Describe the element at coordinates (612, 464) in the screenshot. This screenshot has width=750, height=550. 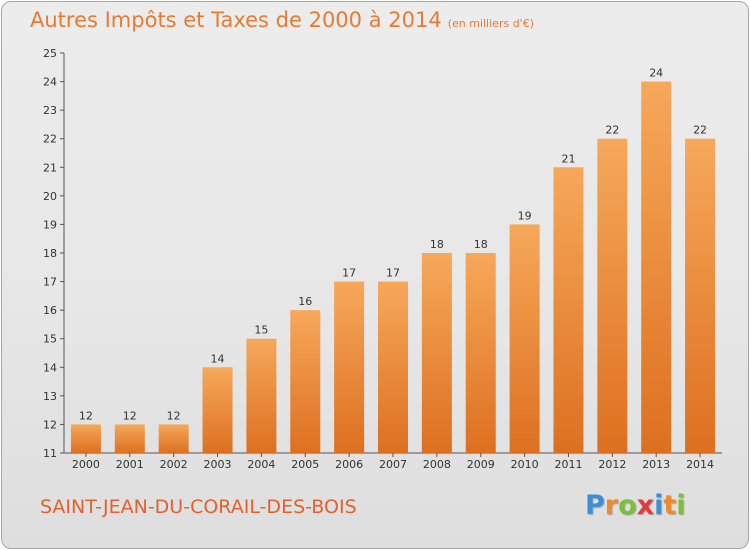
I see `x-tick-label: 2012` at that location.